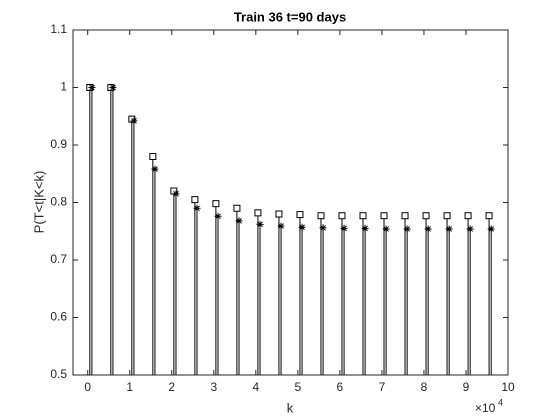  I want to click on x-tick-label: 3, so click(213, 387).